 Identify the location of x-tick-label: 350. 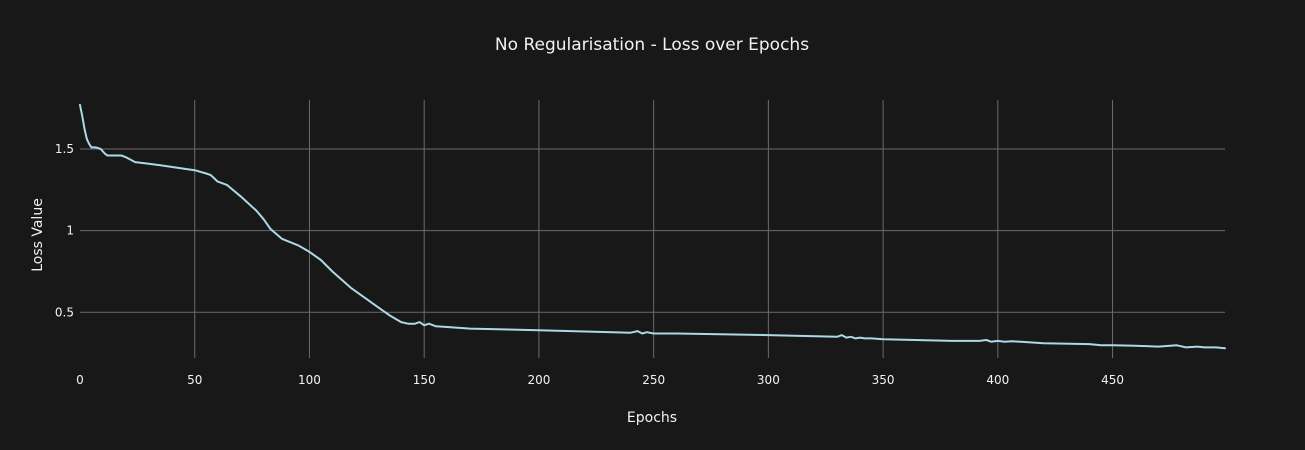
(883, 380).